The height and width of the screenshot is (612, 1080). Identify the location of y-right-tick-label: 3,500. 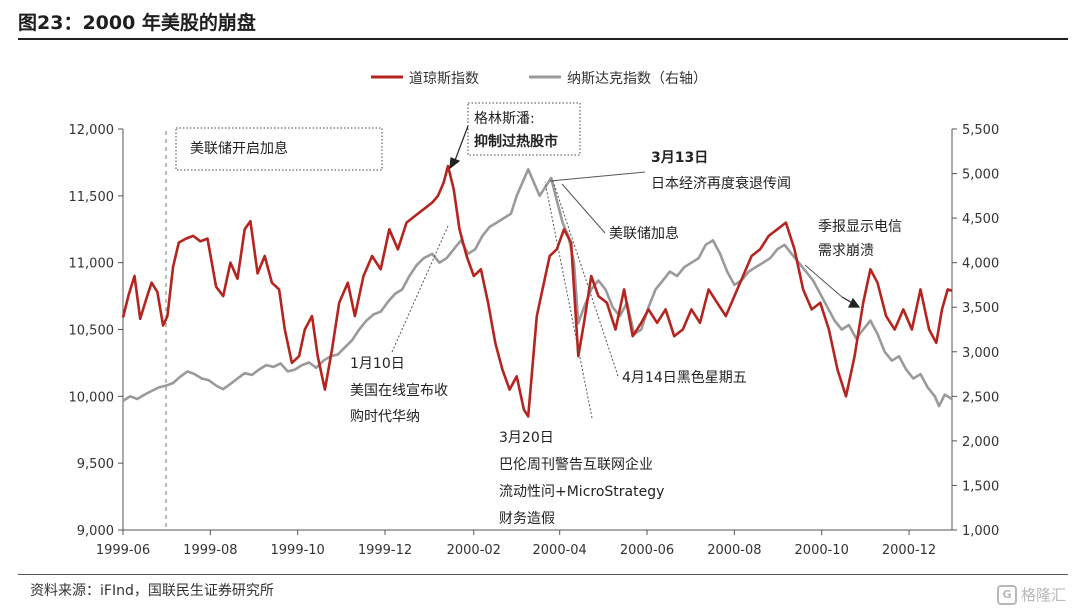
(980, 308).